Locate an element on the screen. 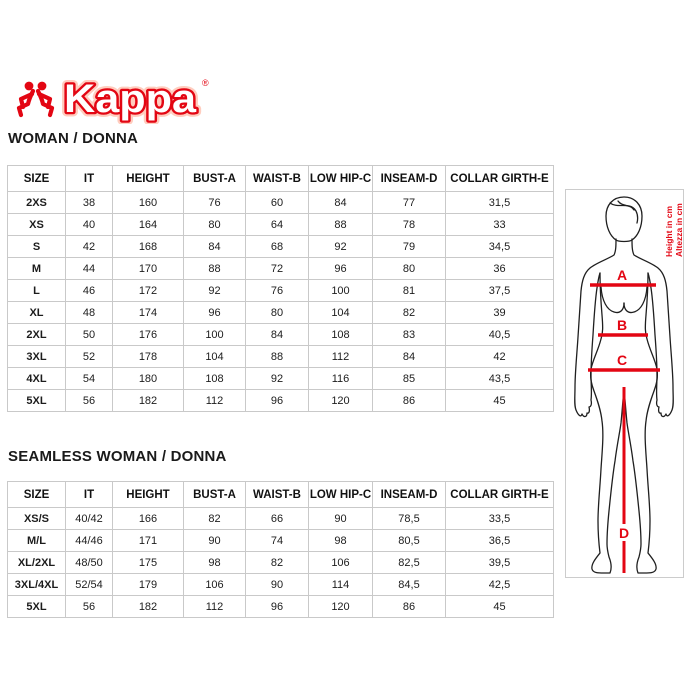 The height and width of the screenshot is (700, 700). value-cell: 92 is located at coordinates (340, 246).